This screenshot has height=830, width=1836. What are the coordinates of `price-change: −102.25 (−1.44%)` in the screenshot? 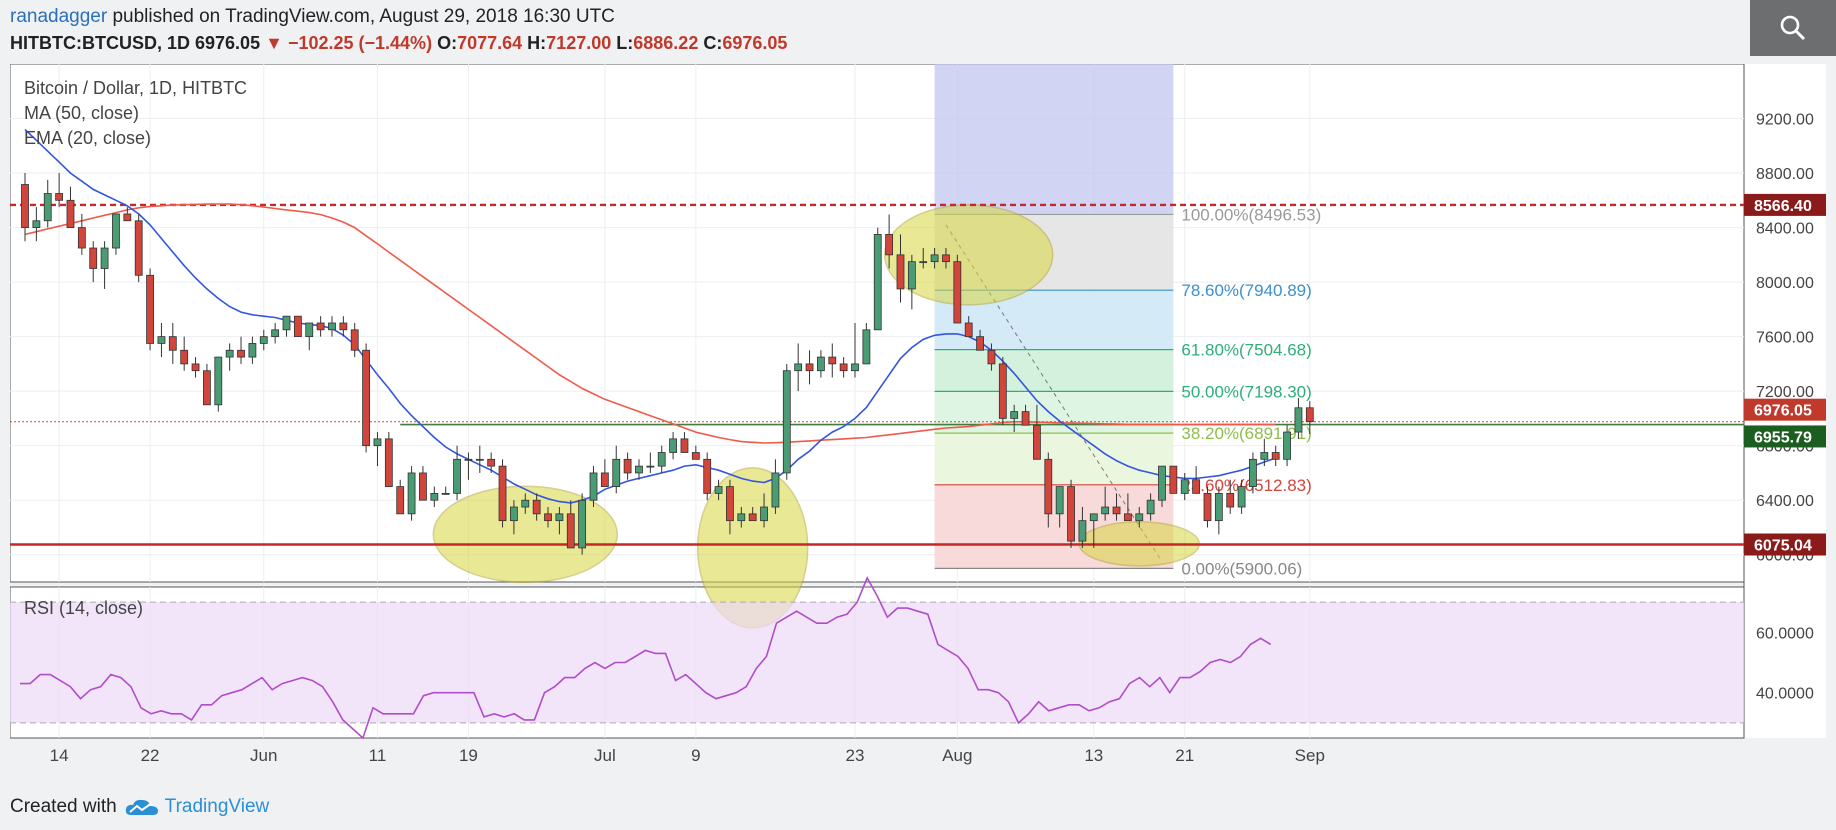 It's located at (360, 43).